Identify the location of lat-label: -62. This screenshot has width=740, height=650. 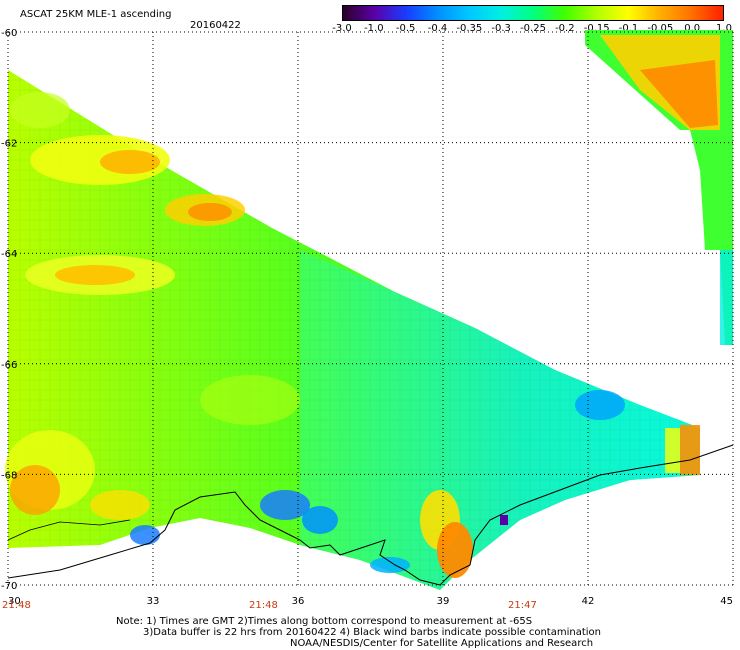
(9, 144).